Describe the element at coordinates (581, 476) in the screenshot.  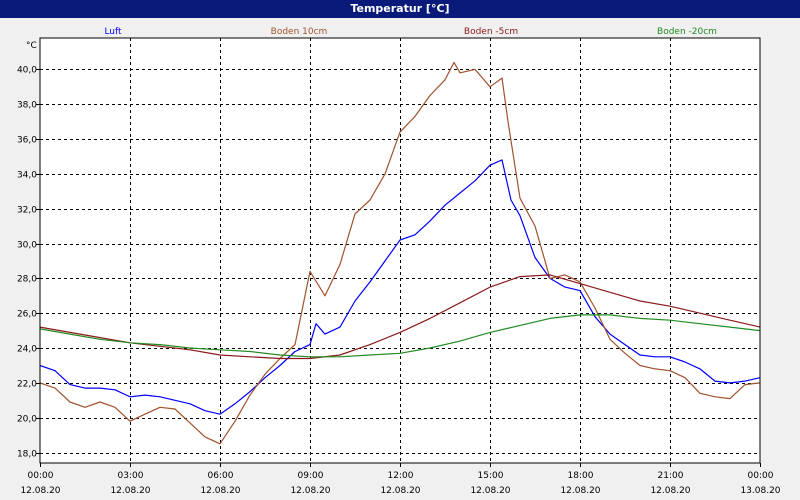
I see `x-tick-time-label: 18:00` at that location.